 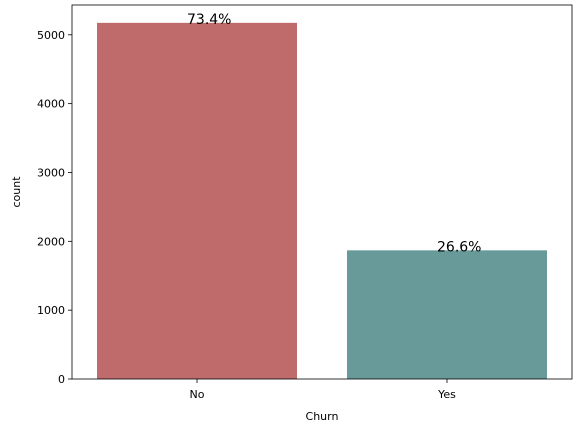 What do you see at coordinates (459, 247) in the screenshot?
I see `bar-annotation: 26.6%` at bounding box center [459, 247].